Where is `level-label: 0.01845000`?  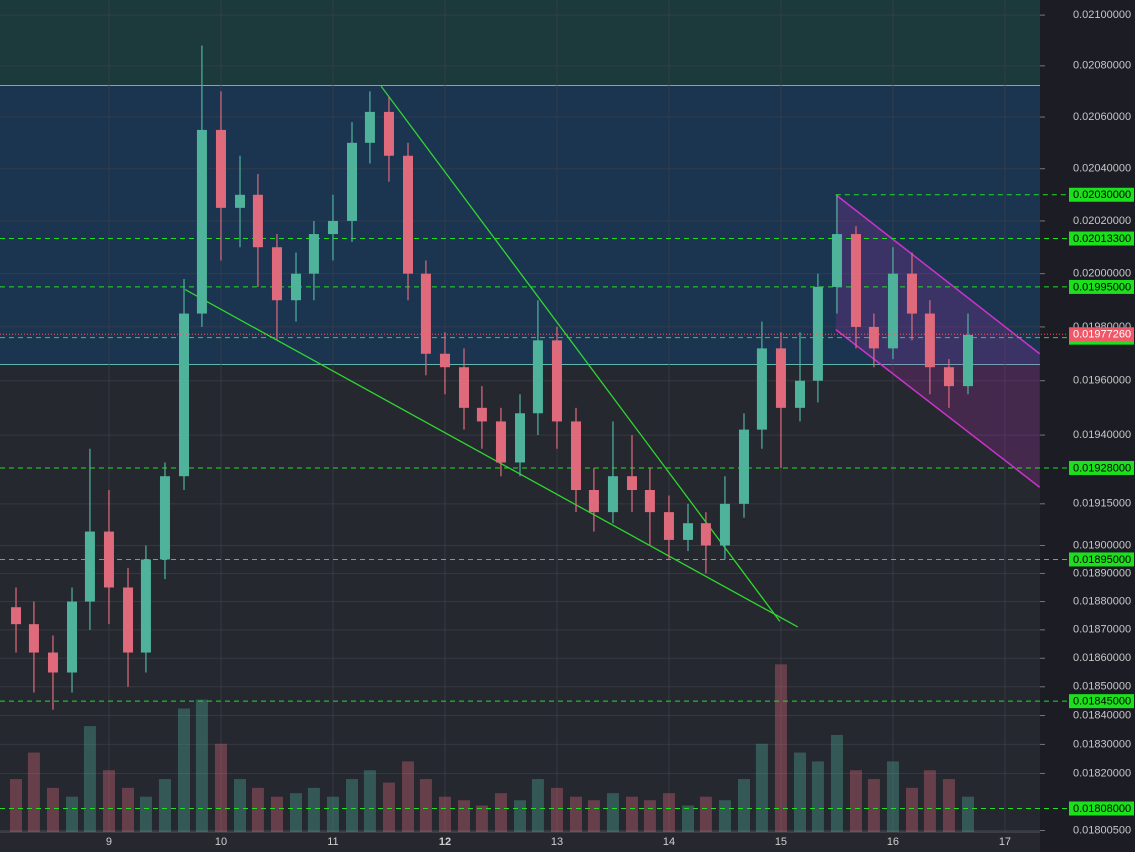 level-label: 0.01845000 is located at coordinates (1102, 702).